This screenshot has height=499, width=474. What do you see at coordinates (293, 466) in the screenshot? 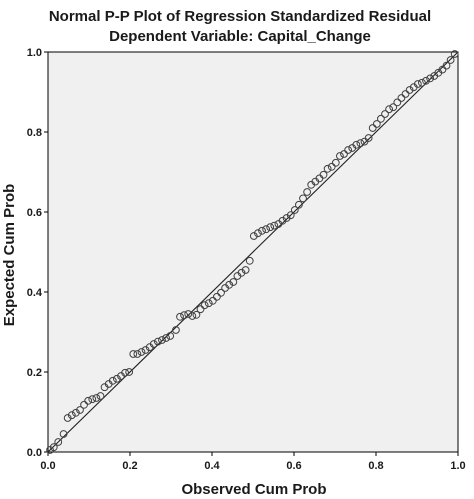
I see `x-tick-label: 0.6` at bounding box center [293, 466].